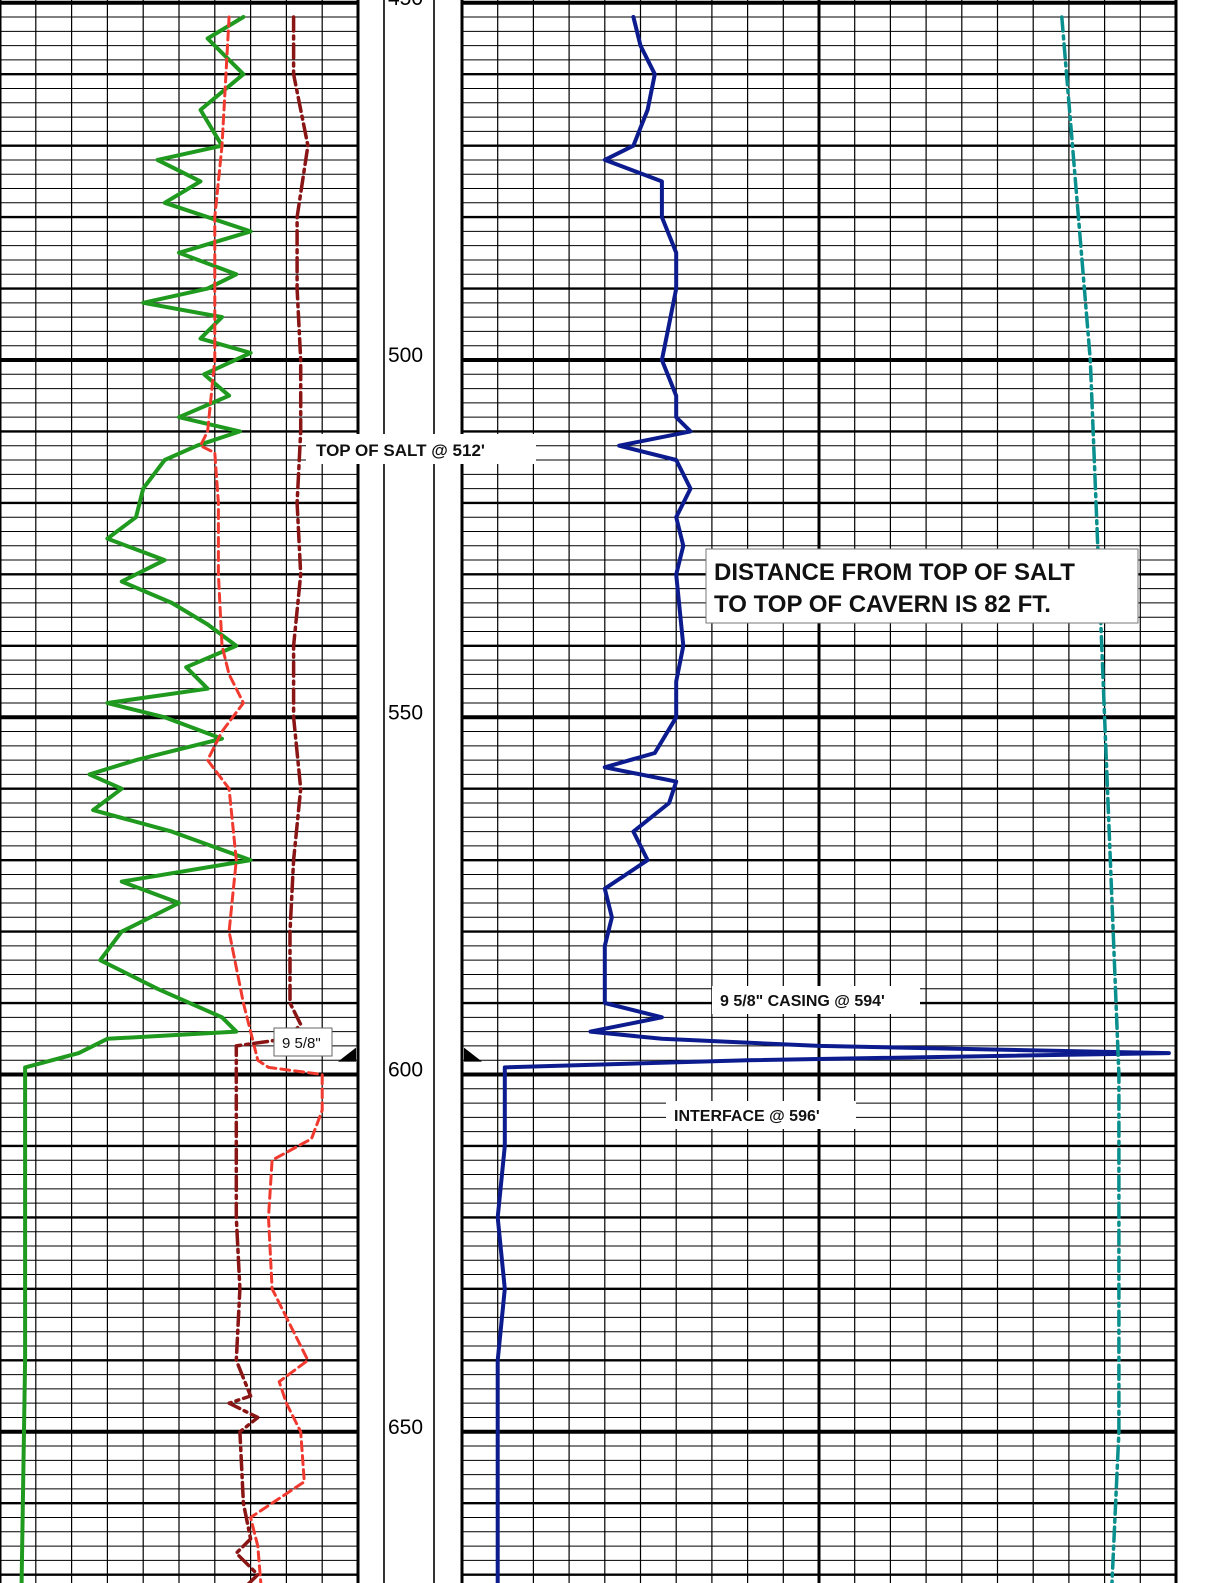 This screenshot has height=1583, width=1224. Describe the element at coordinates (802, 1001) in the screenshot. I see `annotation-casing-text: 9 5/8" CASING @ 594'` at that location.